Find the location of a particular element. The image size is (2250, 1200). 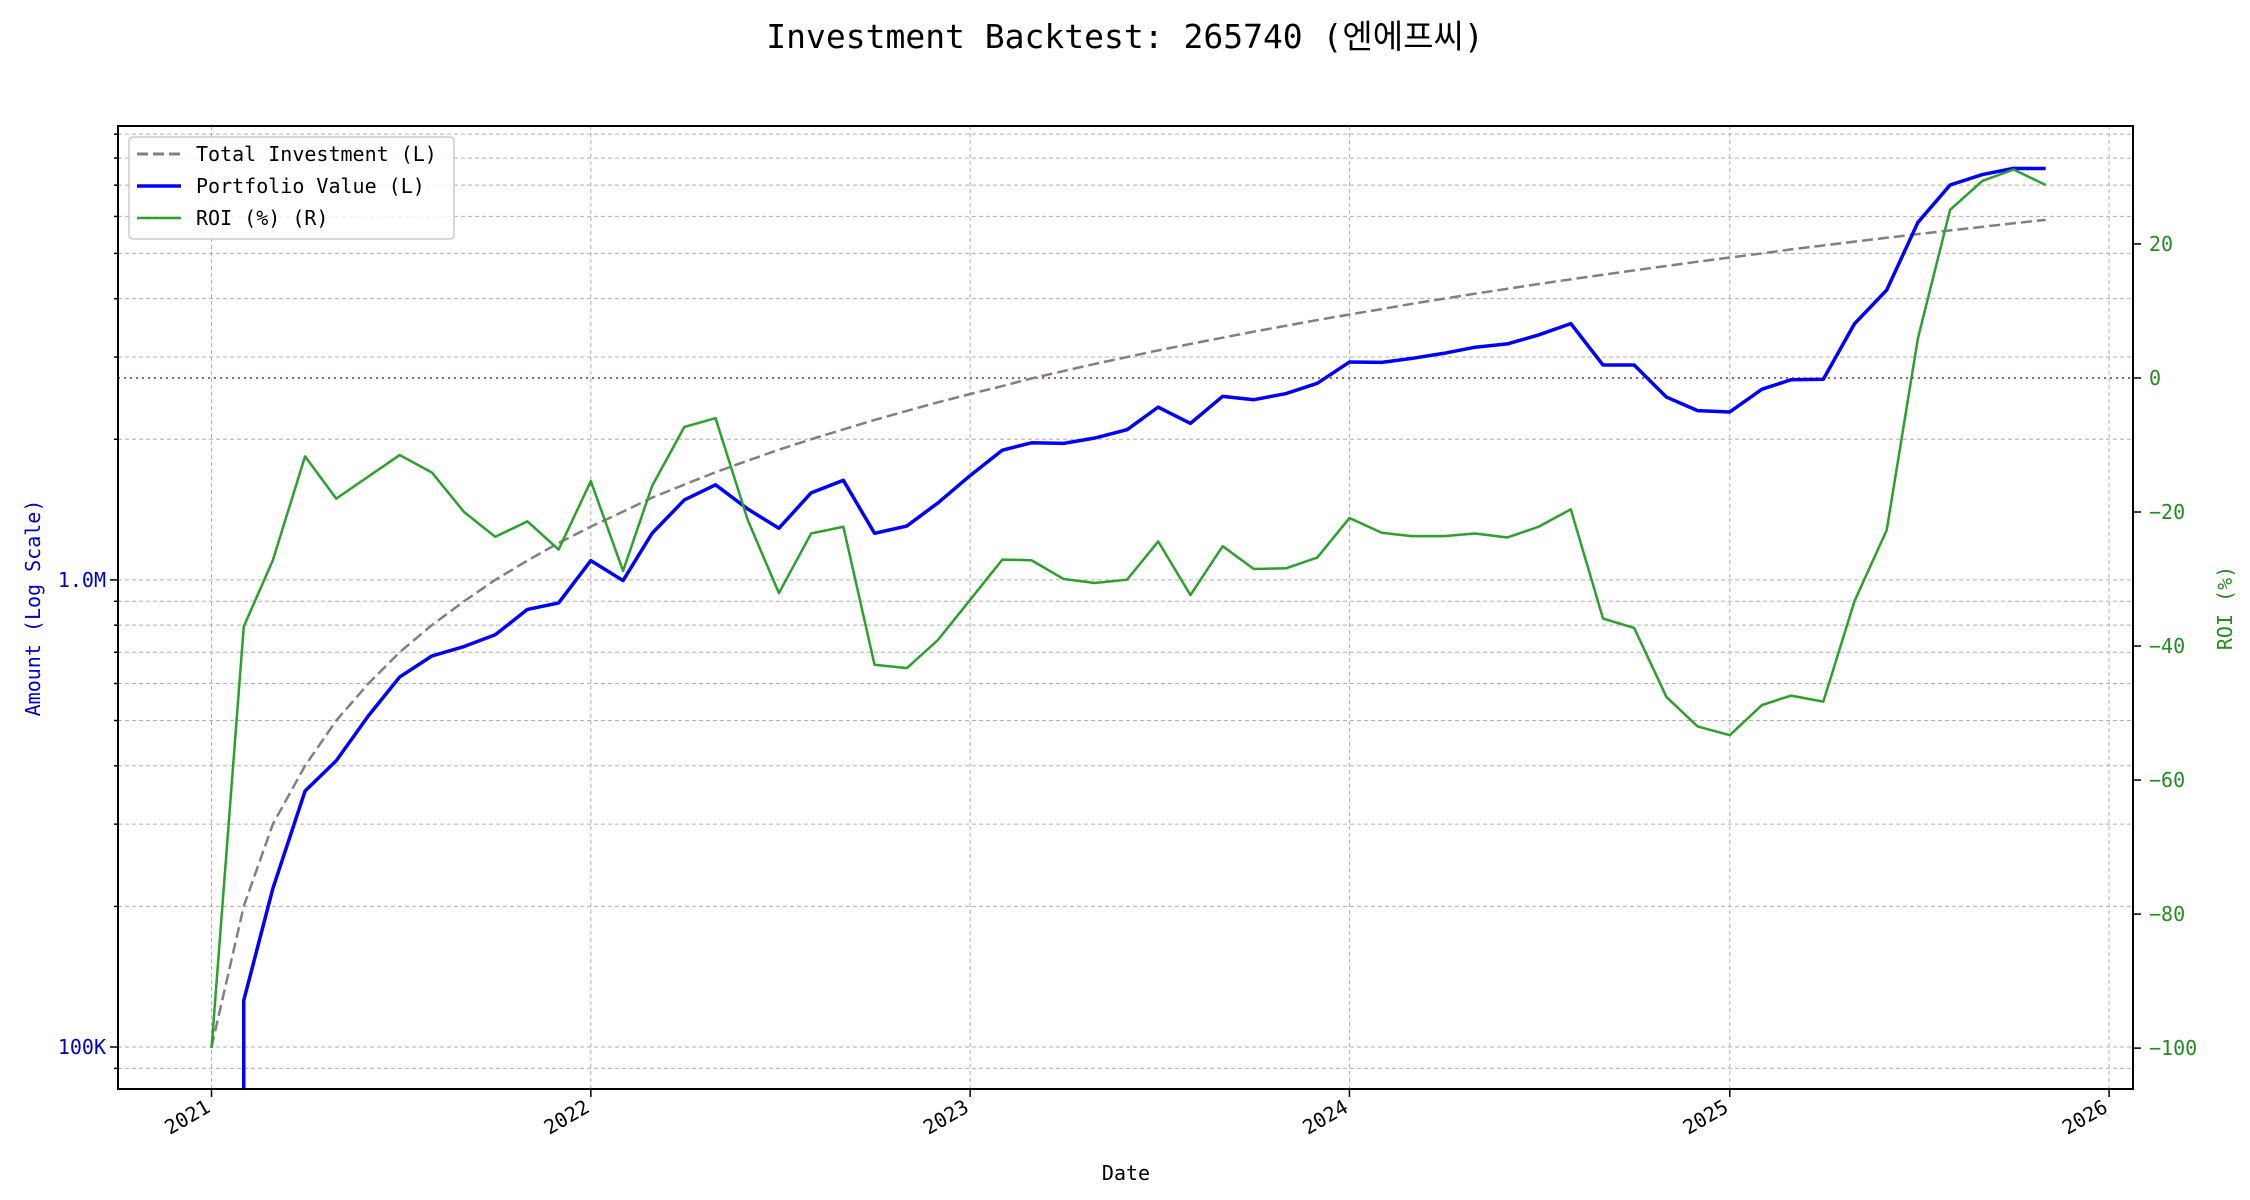

right-tick-label: −80 is located at coordinates (2167, 914).